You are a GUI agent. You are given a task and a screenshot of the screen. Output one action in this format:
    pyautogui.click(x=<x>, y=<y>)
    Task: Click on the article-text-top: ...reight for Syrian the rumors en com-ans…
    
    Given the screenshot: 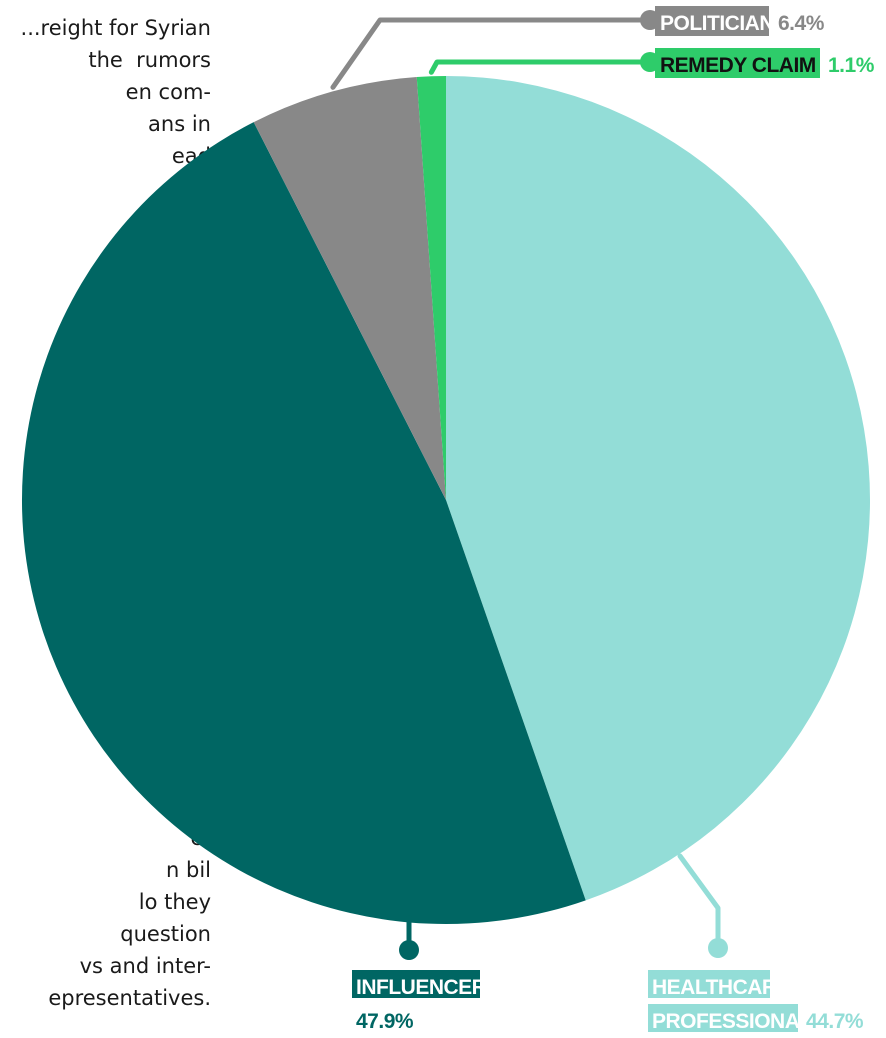 What is the action you would take?
    pyautogui.click(x=116, y=108)
    